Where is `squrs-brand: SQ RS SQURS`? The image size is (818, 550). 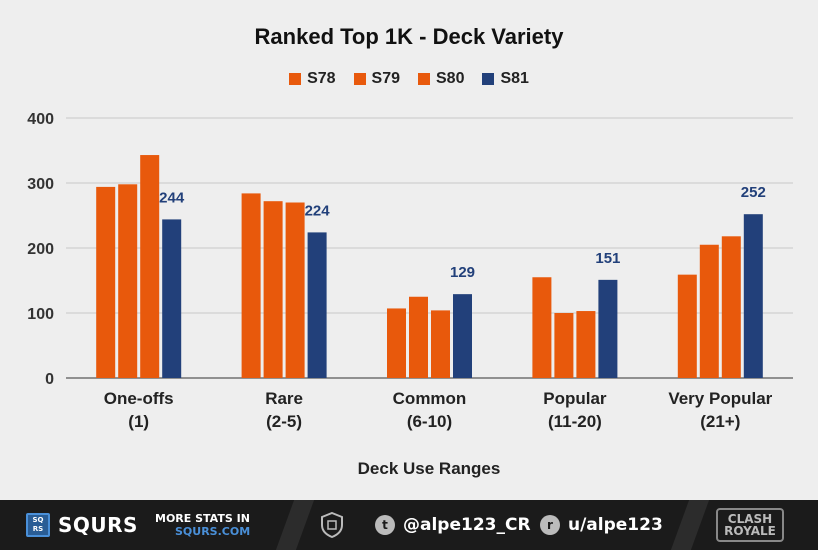
squrs-brand: SQ RS SQURS is located at coordinates (82, 525).